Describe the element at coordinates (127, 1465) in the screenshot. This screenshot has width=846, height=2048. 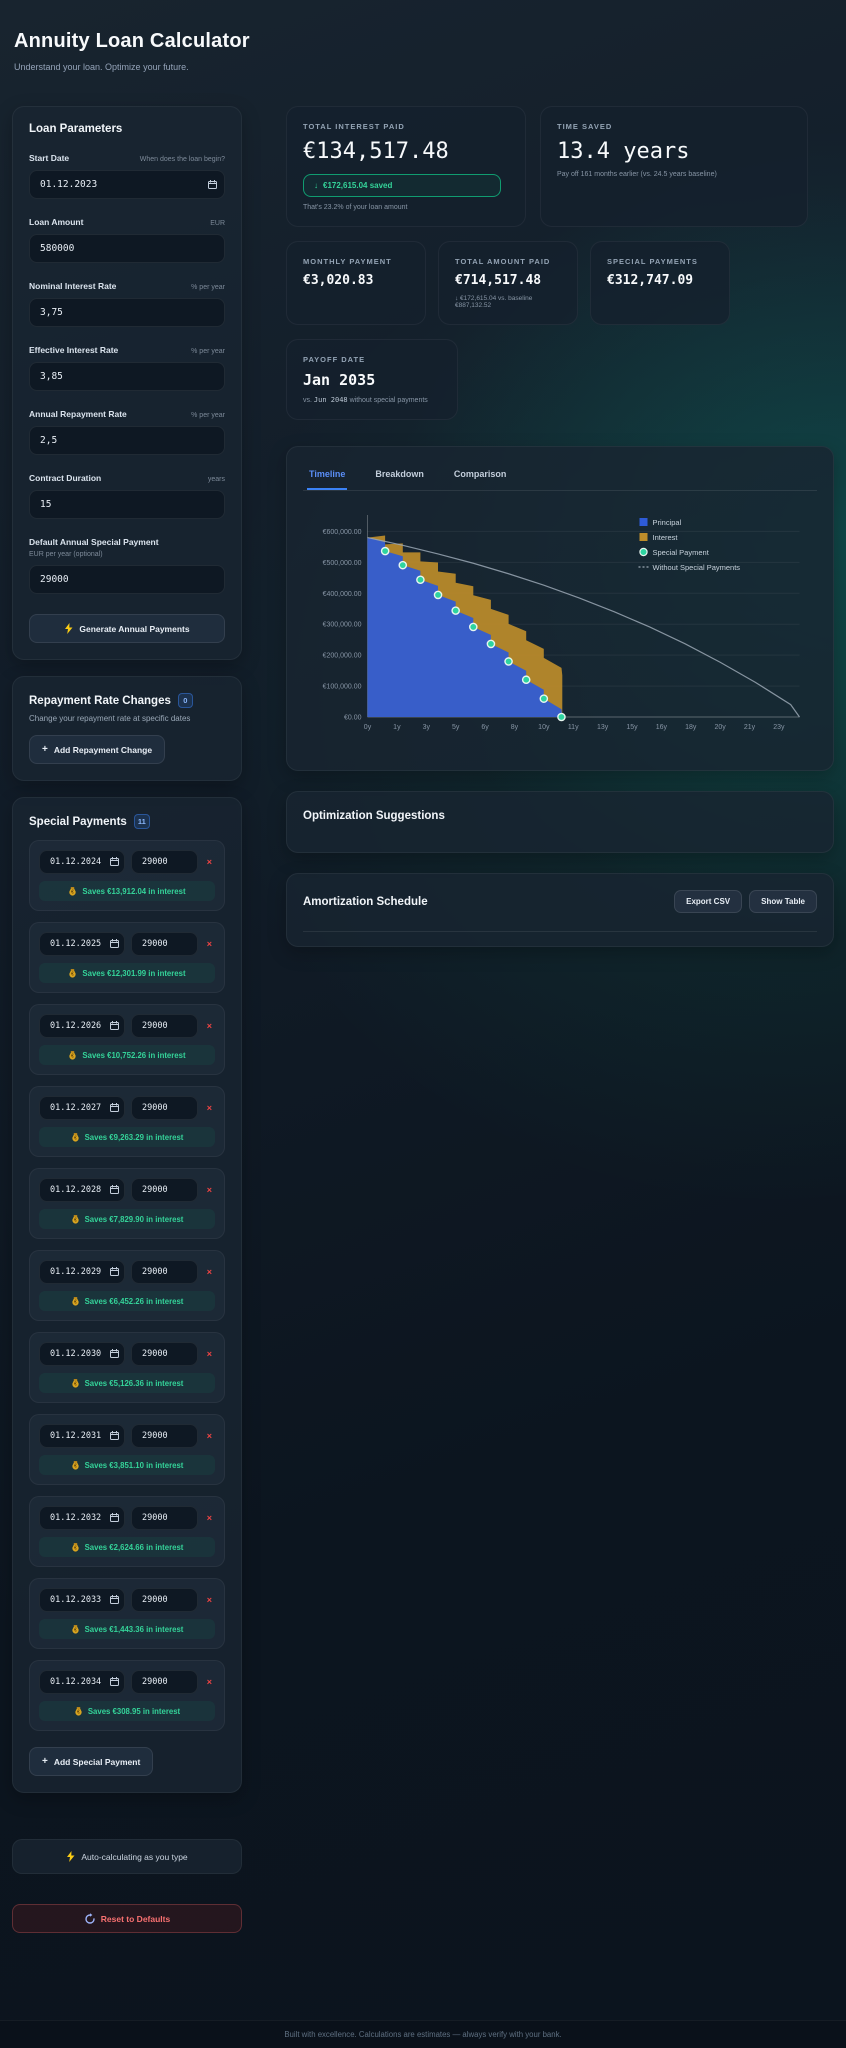
I see `interest-savings-badge: Saves €3,851.10 in interest` at that location.